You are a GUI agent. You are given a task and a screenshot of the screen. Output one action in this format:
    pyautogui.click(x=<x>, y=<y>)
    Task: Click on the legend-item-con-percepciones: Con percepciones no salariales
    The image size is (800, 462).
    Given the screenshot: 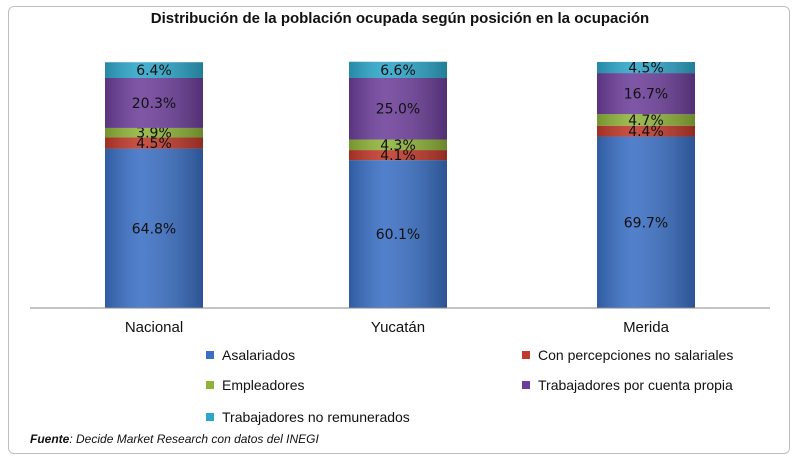 What is the action you would take?
    pyautogui.click(x=627, y=355)
    